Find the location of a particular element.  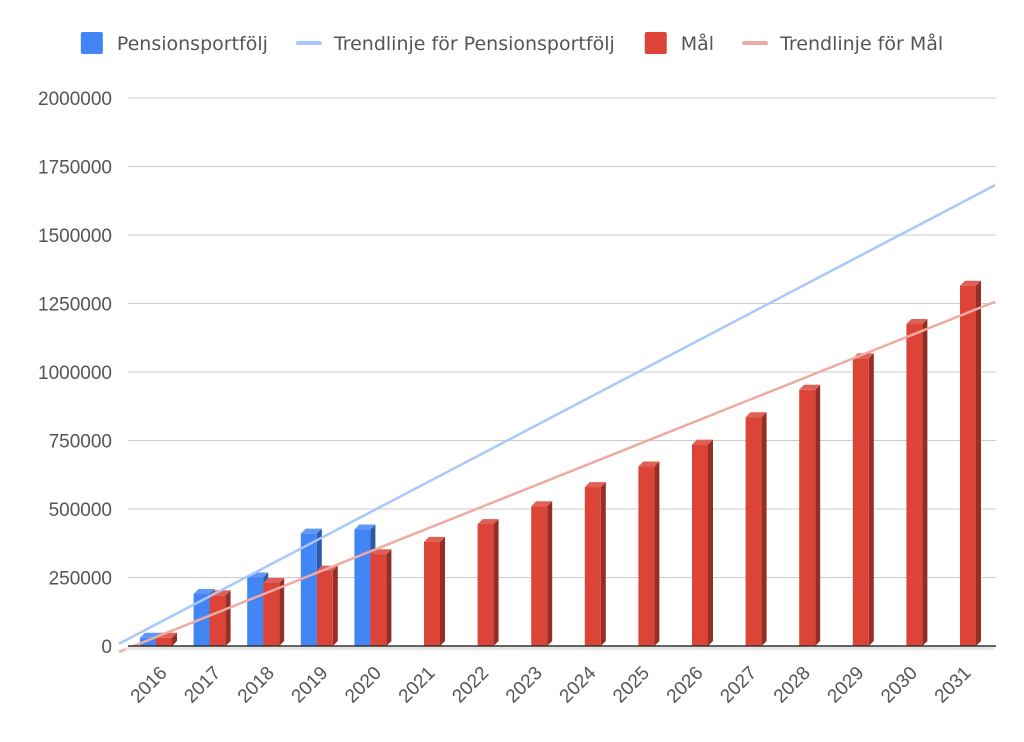

x-tick-label: 2030 is located at coordinates (899, 685).